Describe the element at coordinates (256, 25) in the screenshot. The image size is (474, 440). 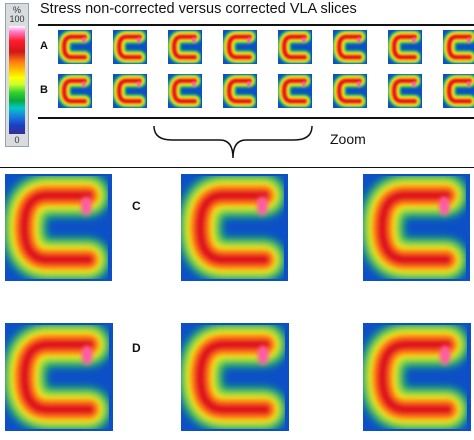
I see `top-divider` at that location.